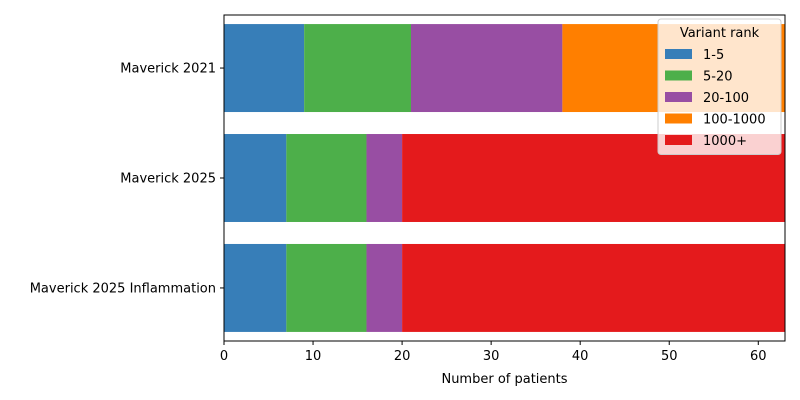  I want to click on y-tick-label: Maverick 2021, so click(168, 69).